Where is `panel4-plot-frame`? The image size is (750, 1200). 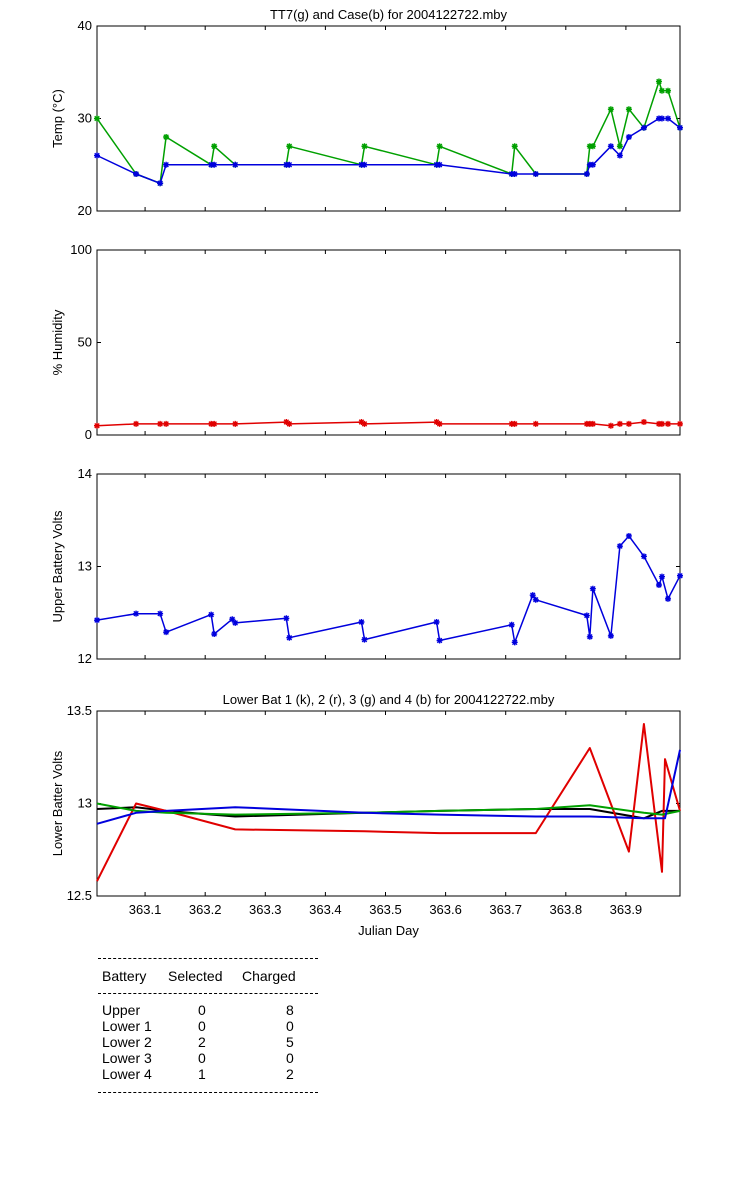
panel4-plot-frame is located at coordinates (388, 803).